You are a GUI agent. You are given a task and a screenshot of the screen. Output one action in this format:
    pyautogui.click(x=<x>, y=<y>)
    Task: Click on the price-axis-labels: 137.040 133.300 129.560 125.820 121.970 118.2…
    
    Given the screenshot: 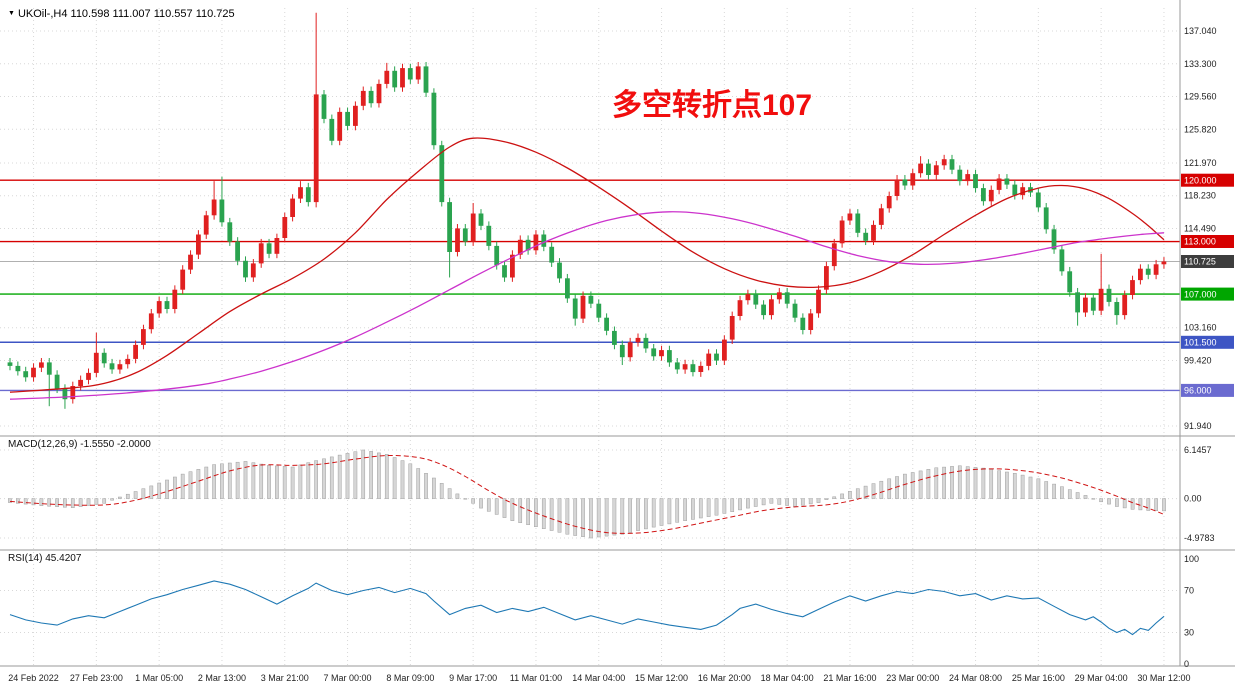 What is the action you would take?
    pyautogui.click(x=1200, y=347)
    